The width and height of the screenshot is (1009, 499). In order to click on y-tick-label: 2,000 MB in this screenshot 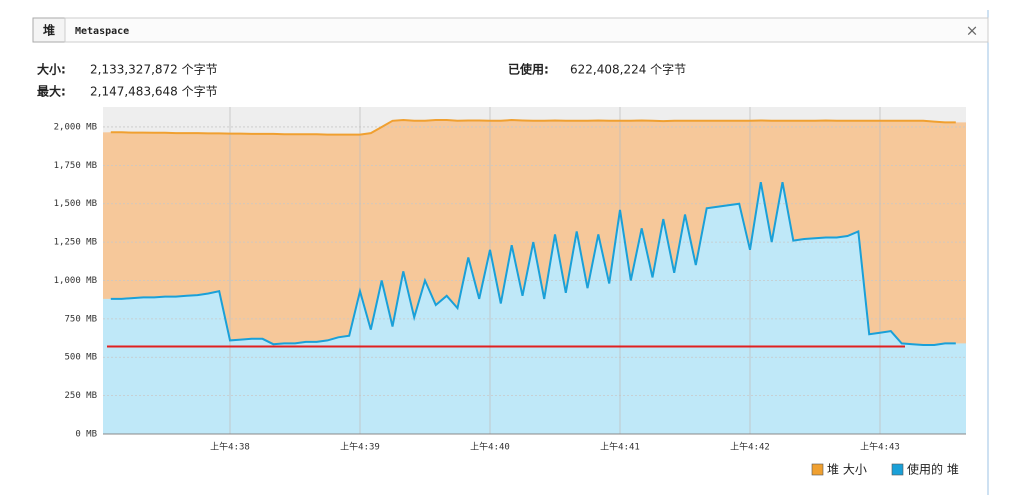, I will do `click(75, 127)`.